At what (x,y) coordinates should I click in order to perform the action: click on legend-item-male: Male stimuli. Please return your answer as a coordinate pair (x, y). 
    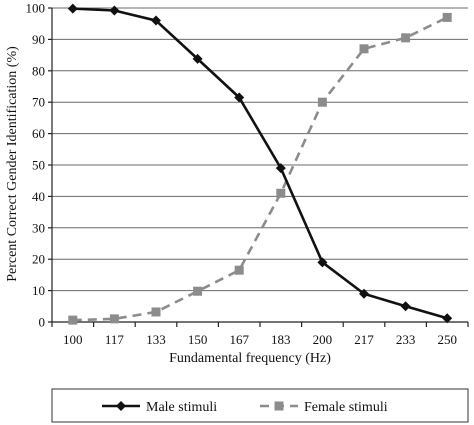
    Looking at the image, I should click on (159, 407).